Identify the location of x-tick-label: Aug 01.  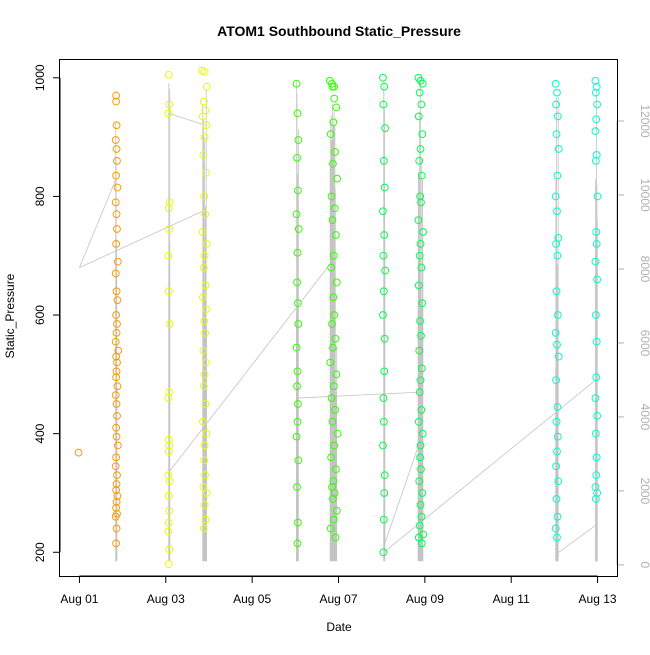
(79, 599).